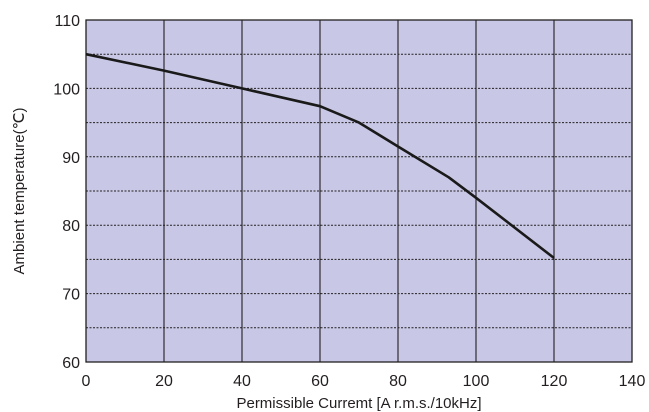  Describe the element at coordinates (71, 295) in the screenshot. I see `y-tick-label: 70` at that location.